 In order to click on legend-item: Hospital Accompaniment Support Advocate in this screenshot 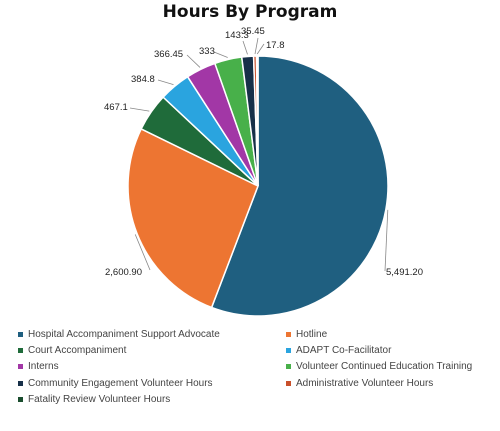, I will do `click(119, 334)`.